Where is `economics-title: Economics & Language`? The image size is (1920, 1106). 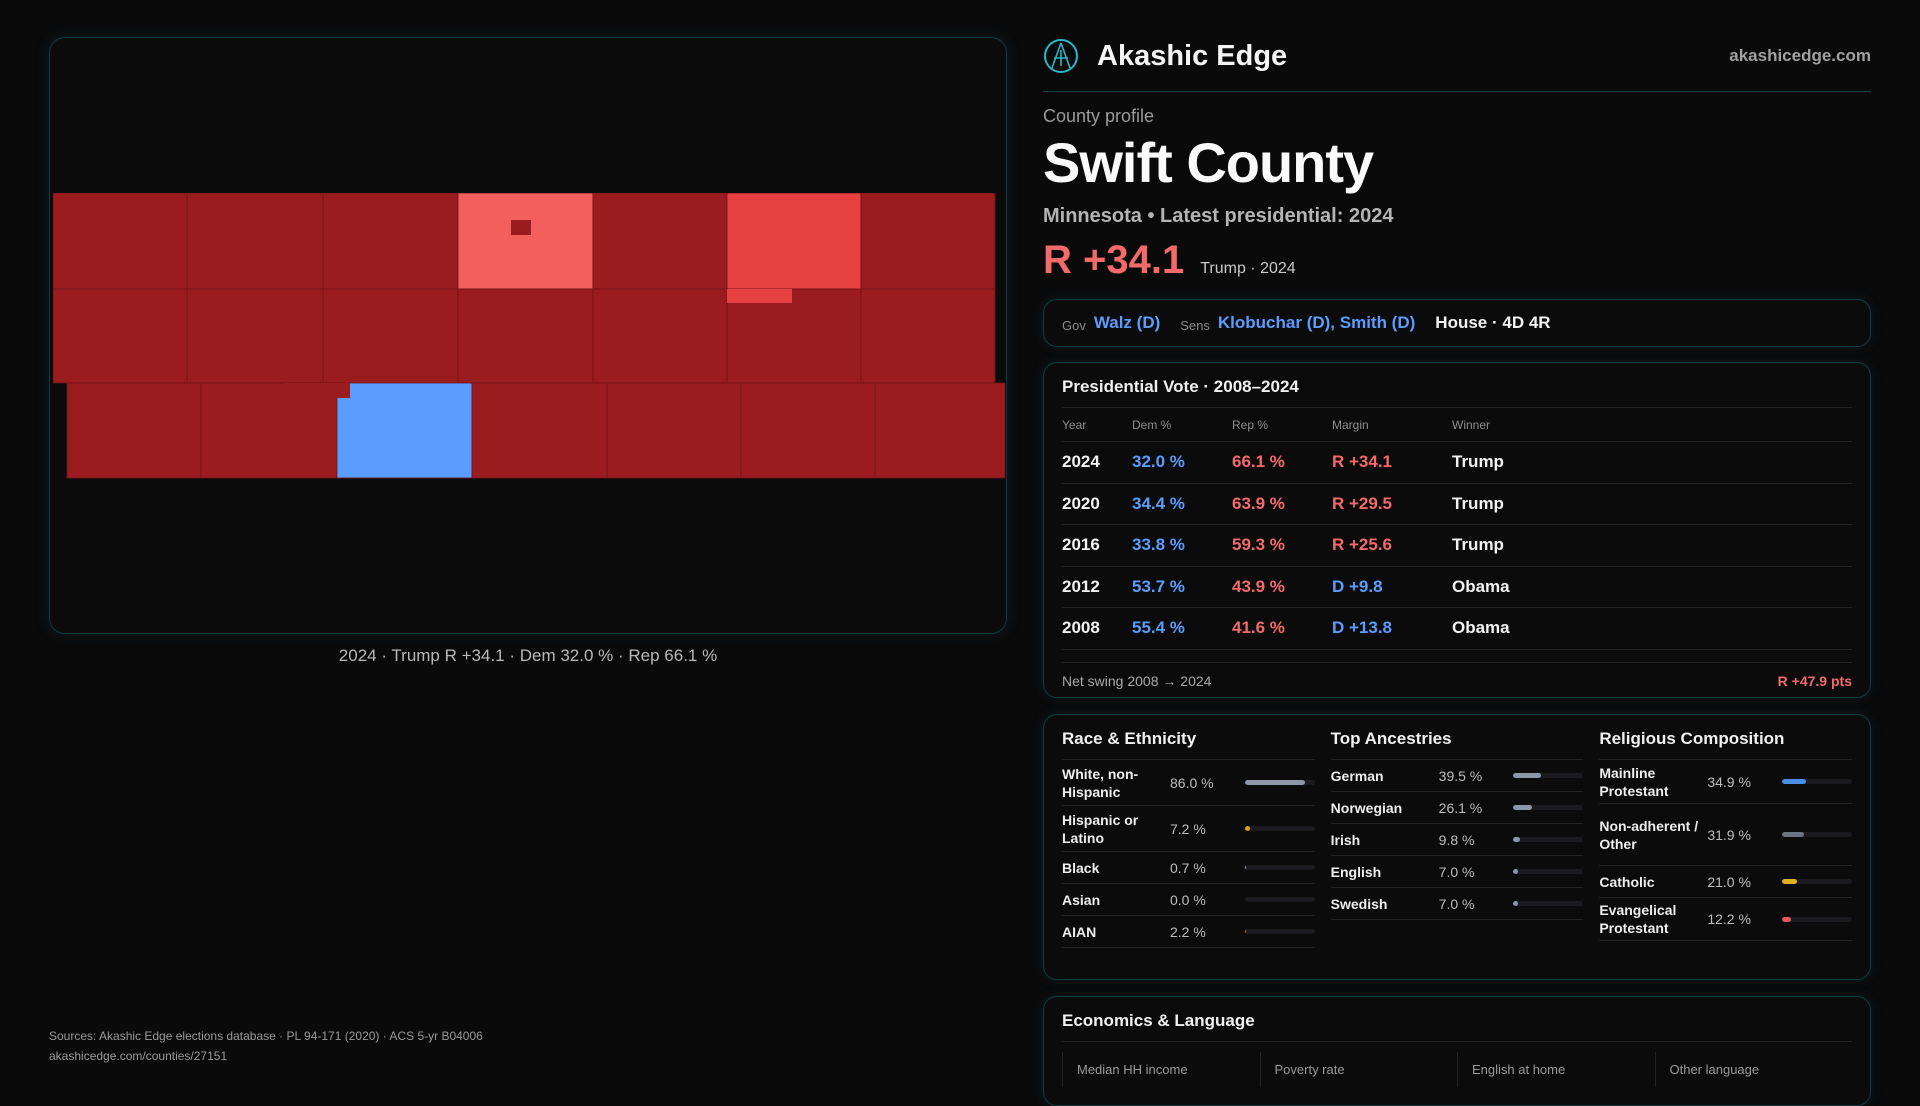 economics-title: Economics & Language is located at coordinates (1457, 1026).